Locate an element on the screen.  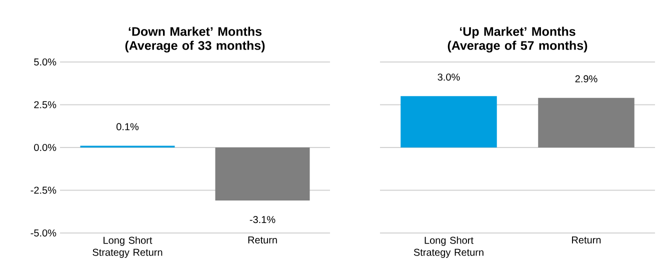
y-tick-label: 5.0% is located at coordinates (45, 62).